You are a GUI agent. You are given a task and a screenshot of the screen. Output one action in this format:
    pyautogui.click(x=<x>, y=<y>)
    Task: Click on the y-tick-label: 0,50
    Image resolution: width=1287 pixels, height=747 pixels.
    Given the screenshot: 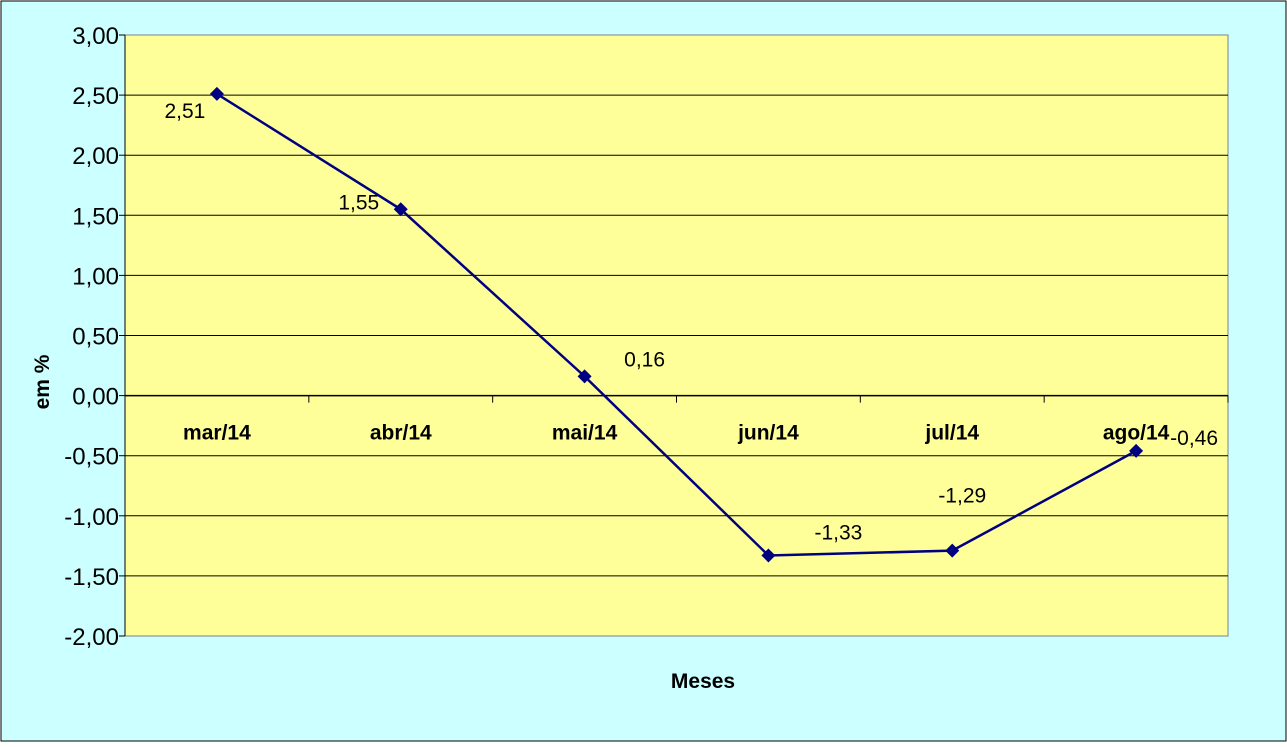 What is the action you would take?
    pyautogui.click(x=95, y=337)
    